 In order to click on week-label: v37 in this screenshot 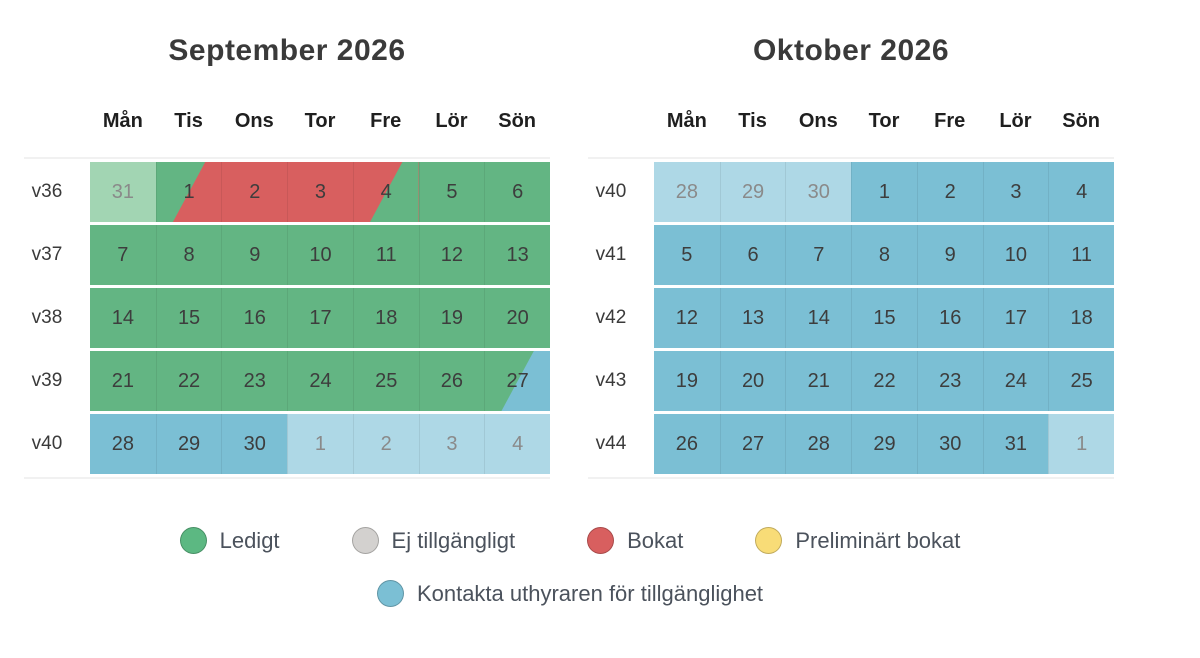, I will do `click(57, 255)`.